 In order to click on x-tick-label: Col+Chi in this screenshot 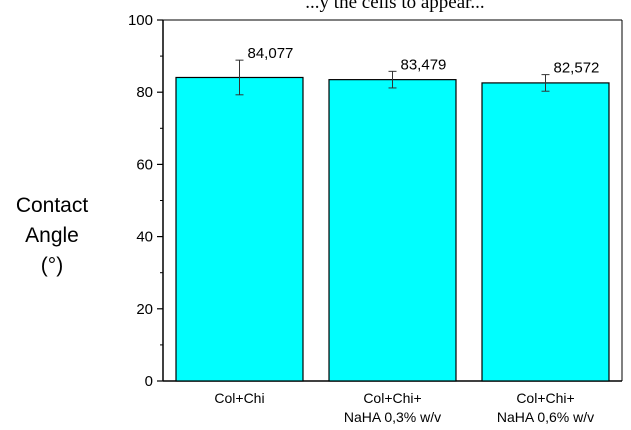, I will do `click(239, 398)`.